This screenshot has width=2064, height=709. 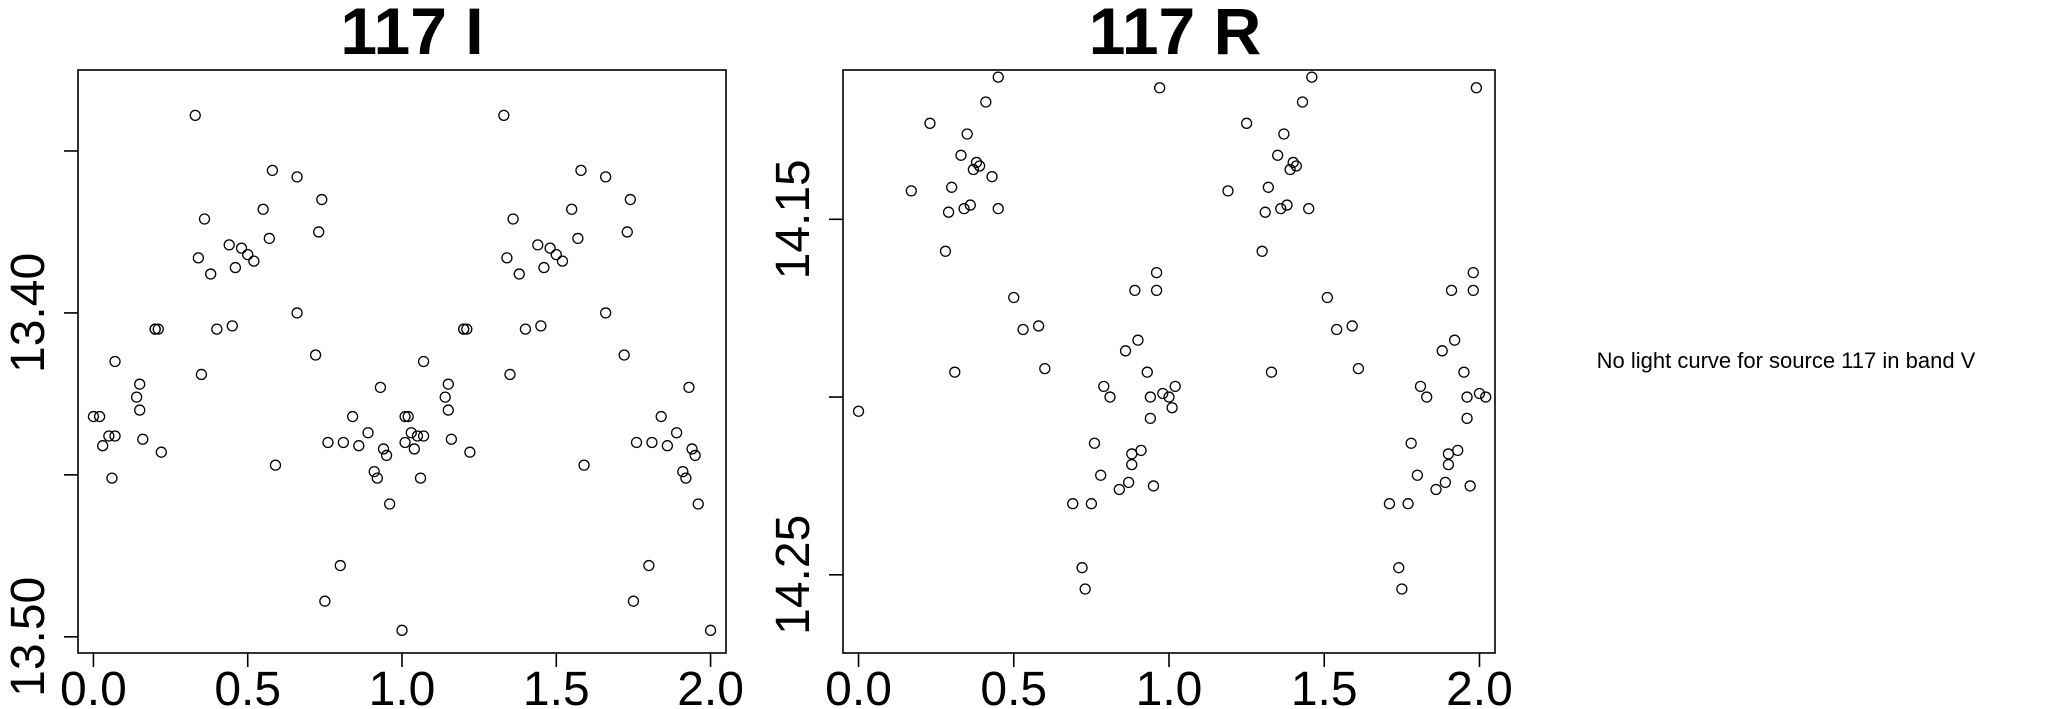 What do you see at coordinates (28, 313) in the screenshot?
I see `y-tick-label: 13.40` at bounding box center [28, 313].